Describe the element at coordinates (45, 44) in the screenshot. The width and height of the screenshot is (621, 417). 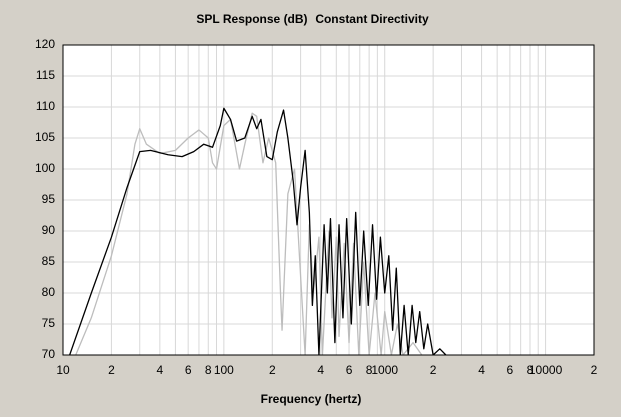
I see `y-tick-label: 120` at that location.